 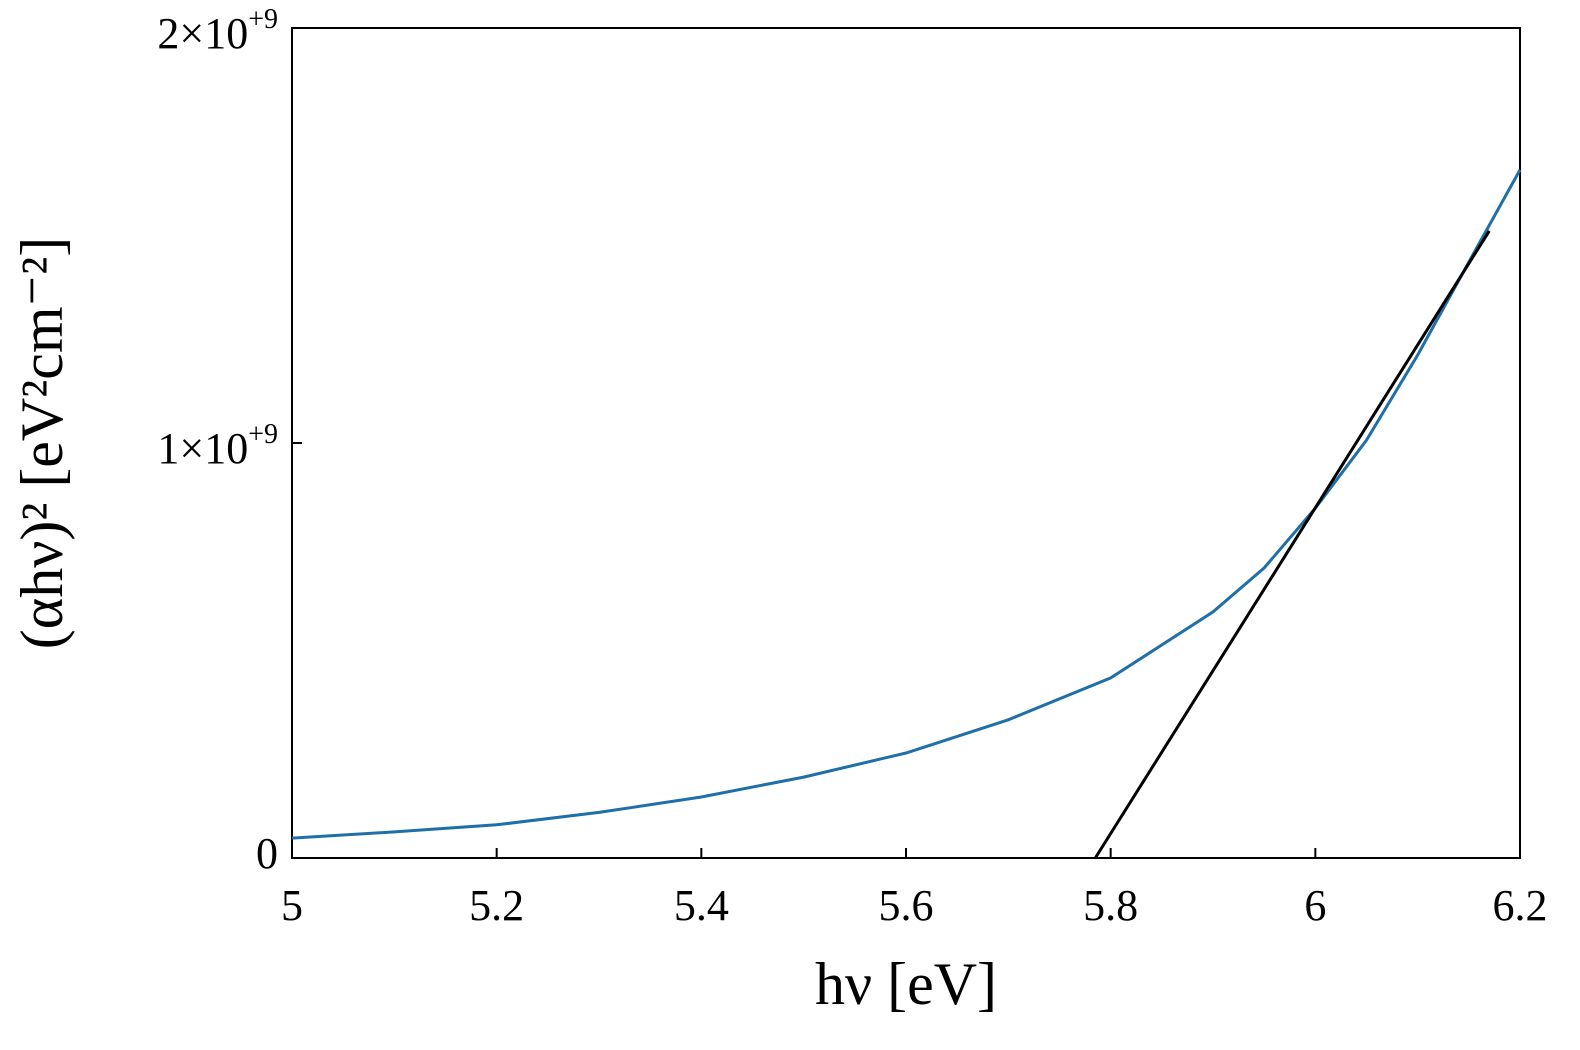 What do you see at coordinates (906, 984) in the screenshot?
I see `x-axis-label: hν [eV]` at bounding box center [906, 984].